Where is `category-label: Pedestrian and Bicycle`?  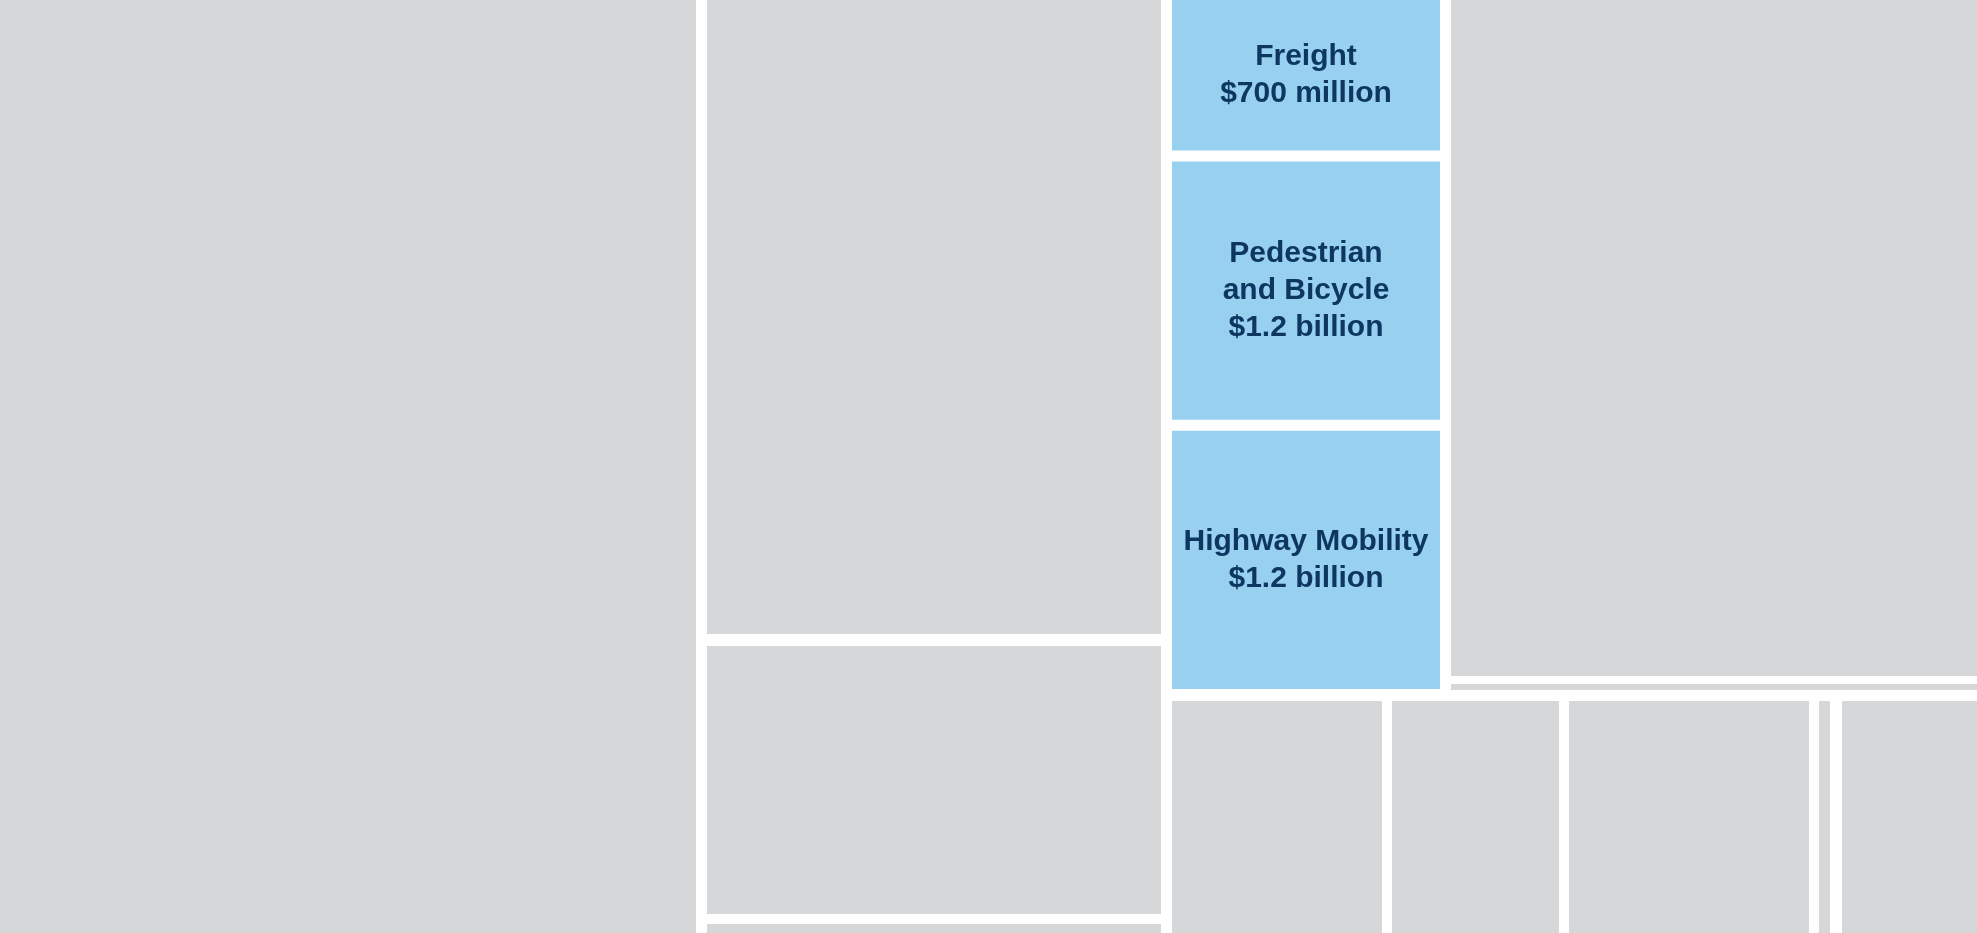
category-label: Pedestrian and Bicycle is located at coordinates (1306, 269).